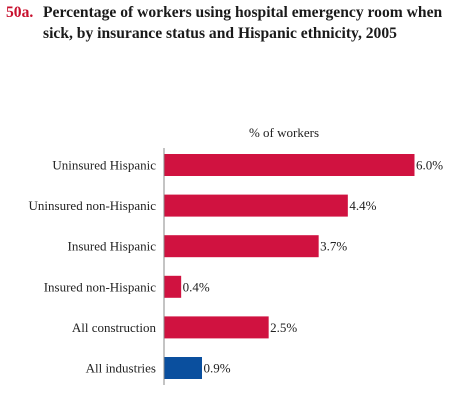 Image resolution: width=456 pixels, height=406 pixels. Describe the element at coordinates (121, 368) in the screenshot. I see `category-label-all-industries: All industries` at that location.